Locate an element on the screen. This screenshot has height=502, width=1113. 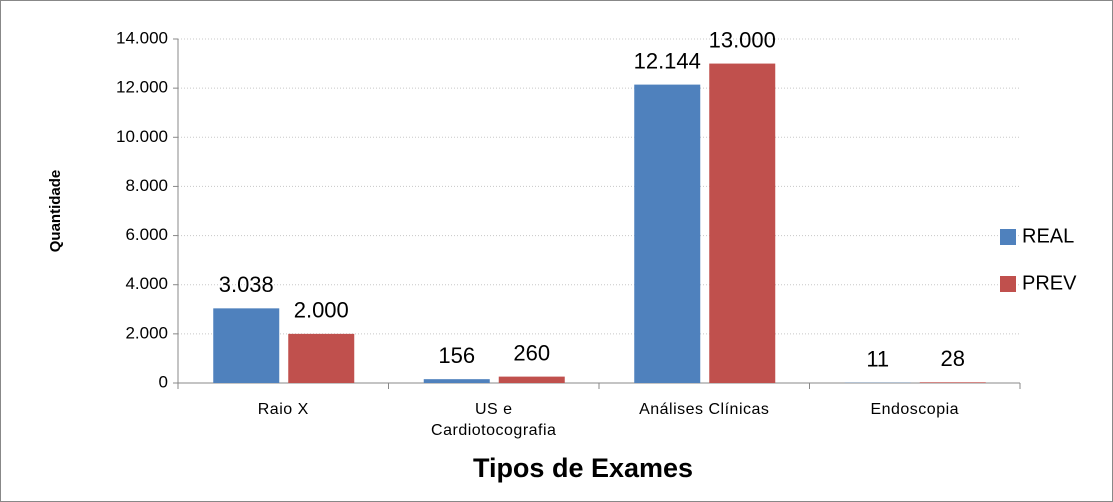
legend-label: PREV is located at coordinates (1049, 283).